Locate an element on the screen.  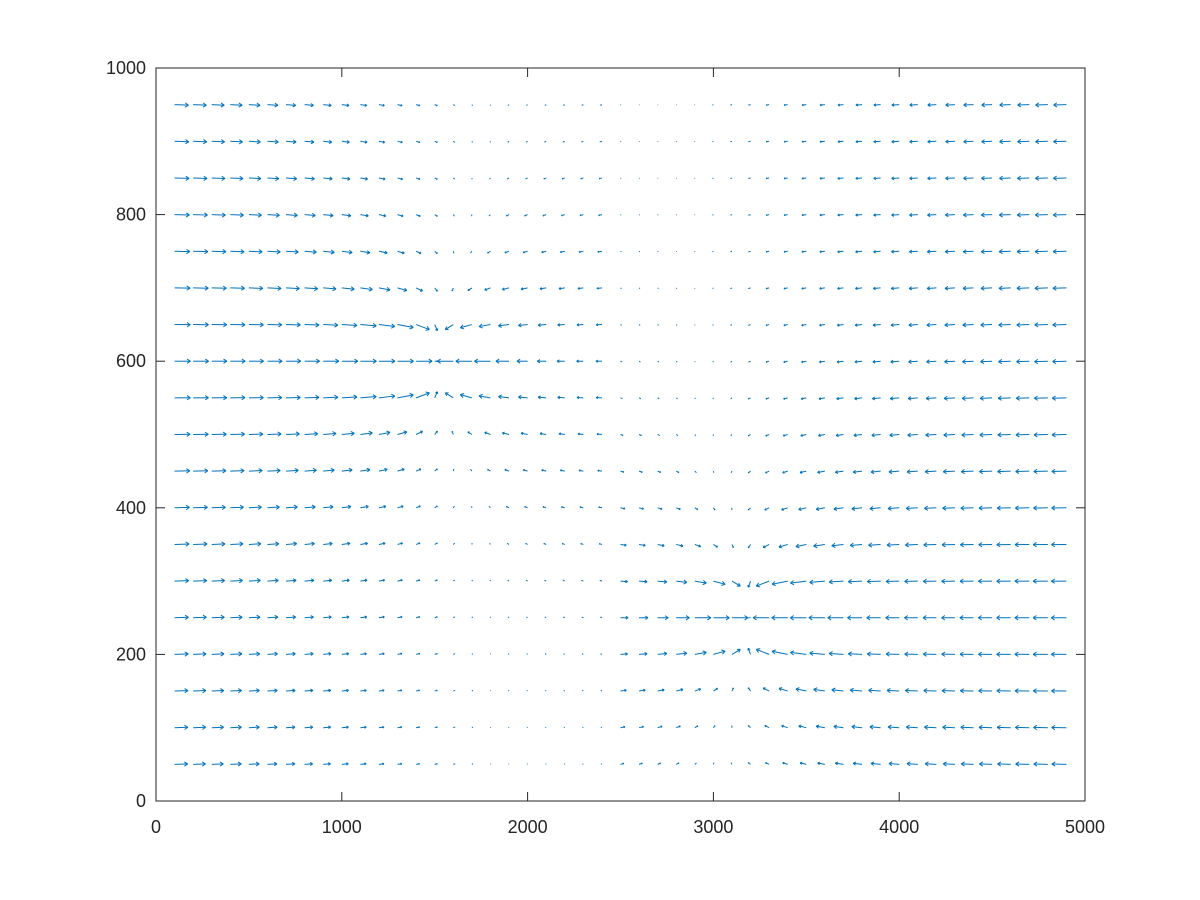
y-tick-label: 400 is located at coordinates (131, 508).